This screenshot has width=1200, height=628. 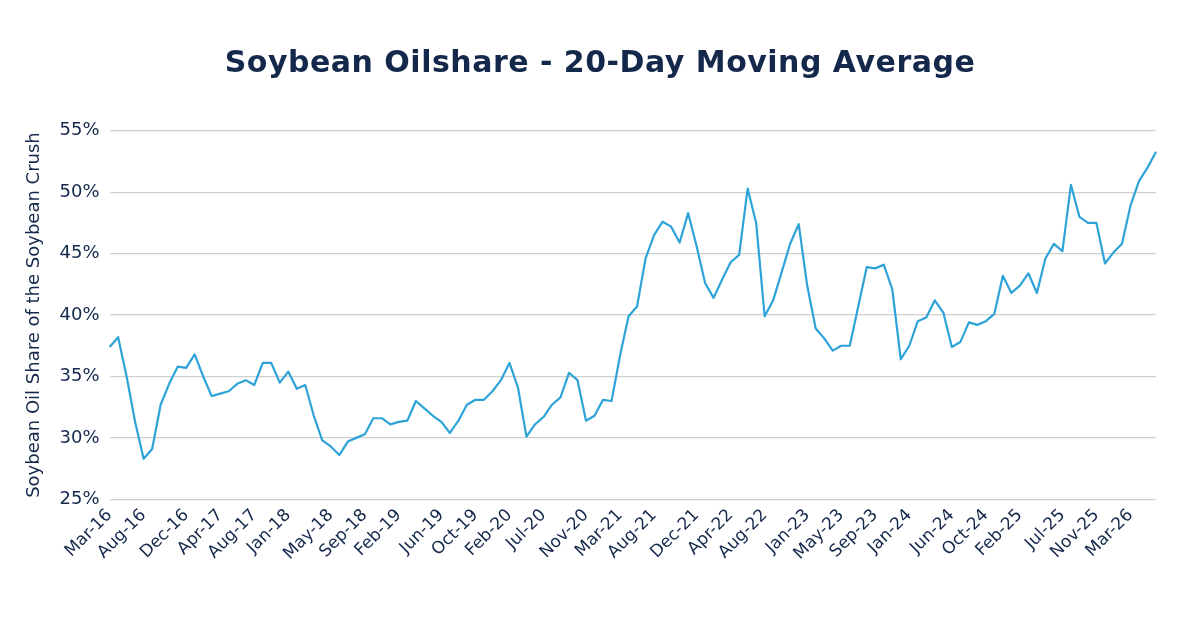 What do you see at coordinates (79, 375) in the screenshot?
I see `y-tick-label: 35%` at bounding box center [79, 375].